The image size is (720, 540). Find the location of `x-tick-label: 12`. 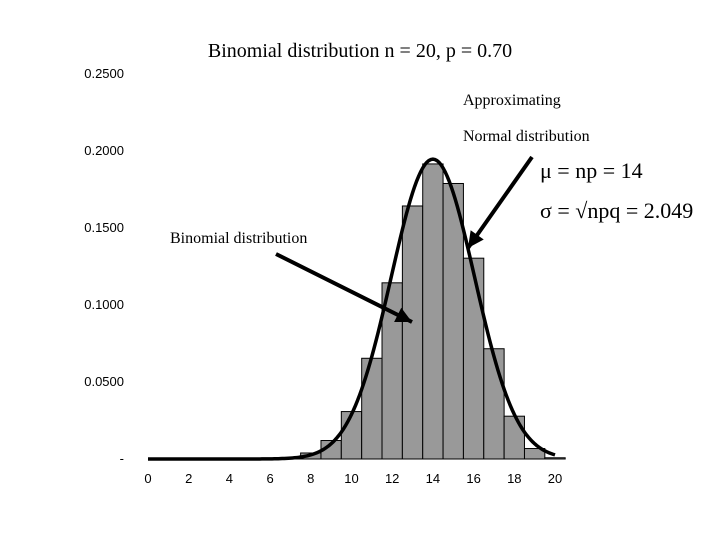

x-tick-label: 12 is located at coordinates (392, 478).